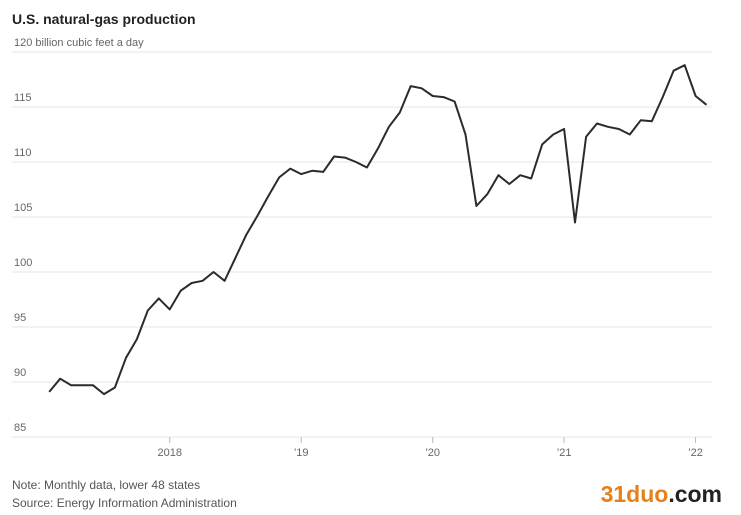 The width and height of the screenshot is (741, 515). What do you see at coordinates (695, 494) in the screenshot?
I see `watermark-part: .com` at bounding box center [695, 494].